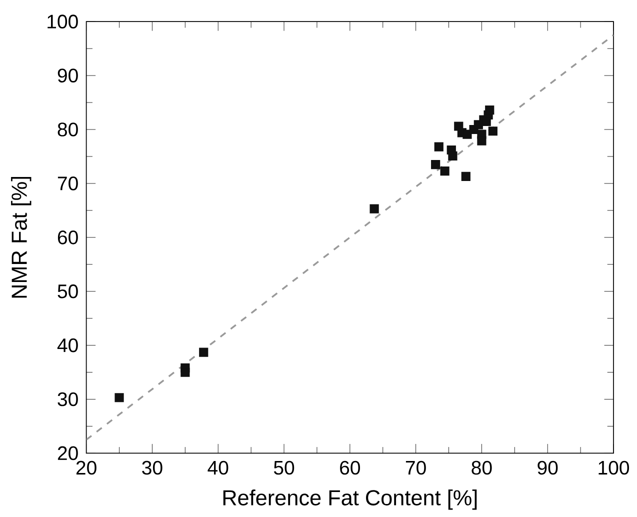  I want to click on x-tick-label: 60, so click(350, 467).